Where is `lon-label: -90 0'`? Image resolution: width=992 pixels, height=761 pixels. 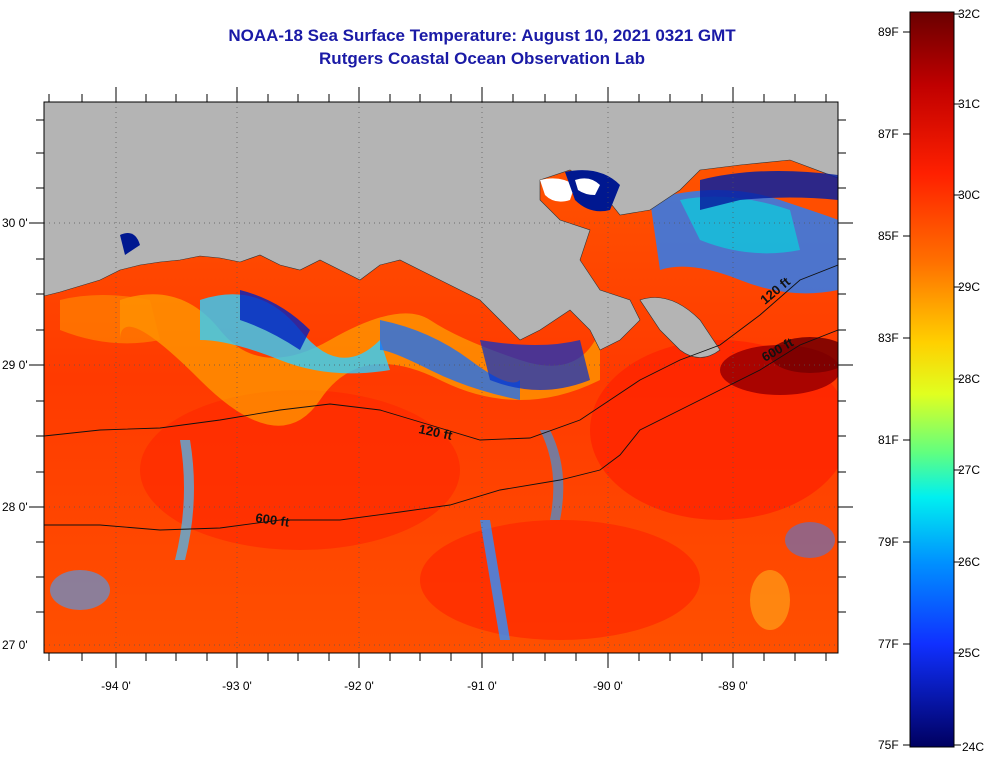
lon-label: -90 0' is located at coordinates (608, 686).